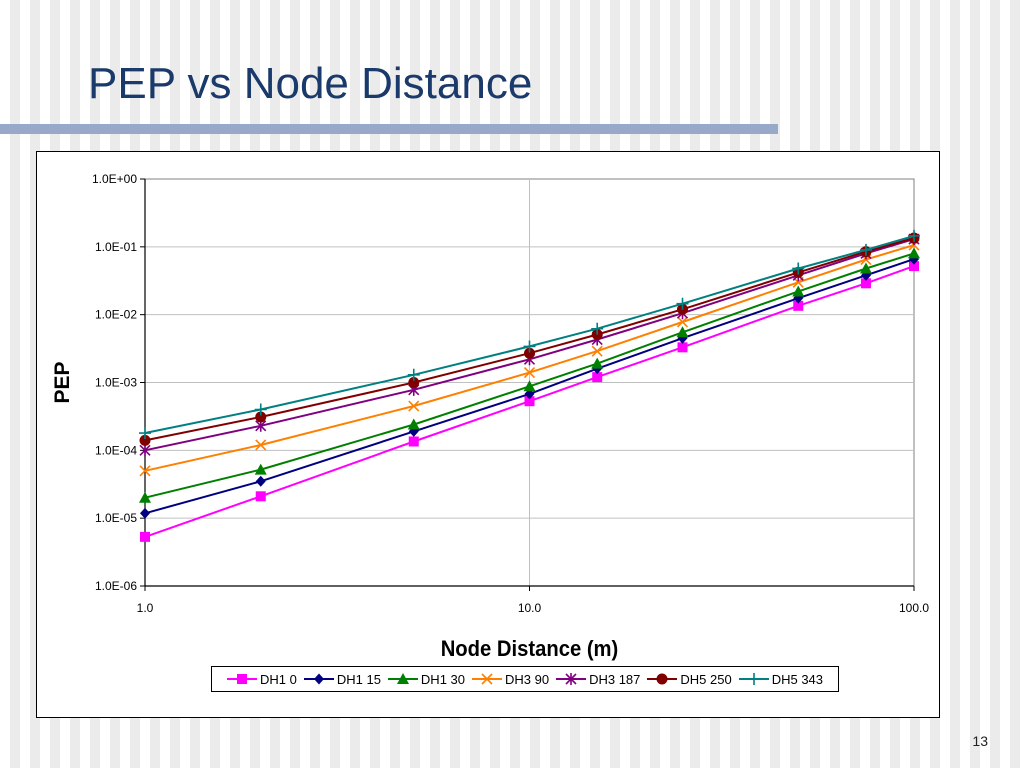 The width and height of the screenshot is (1024, 768). What do you see at coordinates (116, 247) in the screenshot?
I see `y-tick-label: 1.0E-01` at bounding box center [116, 247].